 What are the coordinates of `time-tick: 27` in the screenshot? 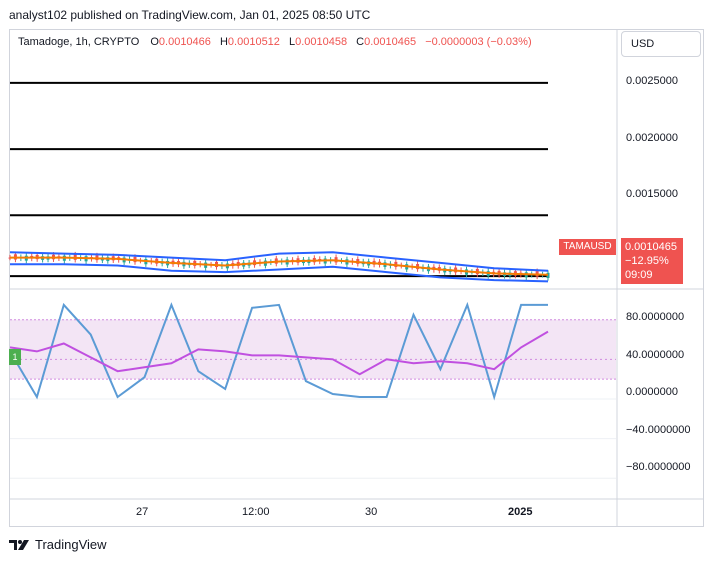 It's located at (142, 512).